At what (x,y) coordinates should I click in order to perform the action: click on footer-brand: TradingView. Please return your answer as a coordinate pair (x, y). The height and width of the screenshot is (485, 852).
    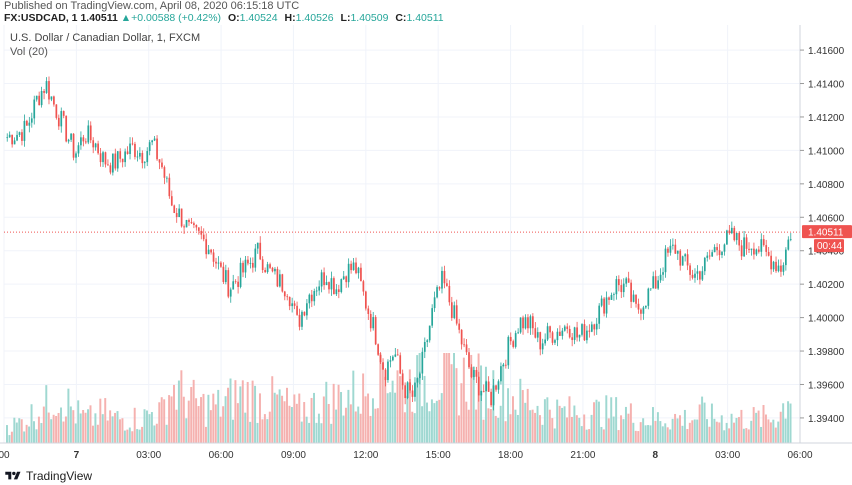
    Looking at the image, I should click on (48, 476).